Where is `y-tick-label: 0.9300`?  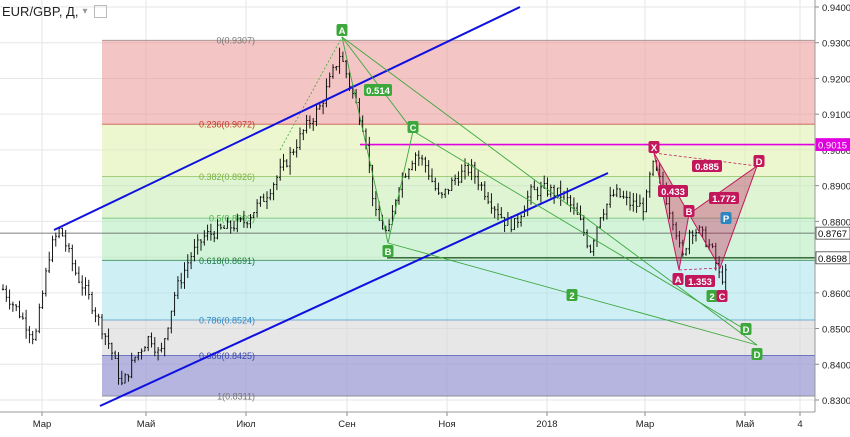
y-tick-label: 0.9300 is located at coordinates (836, 44).